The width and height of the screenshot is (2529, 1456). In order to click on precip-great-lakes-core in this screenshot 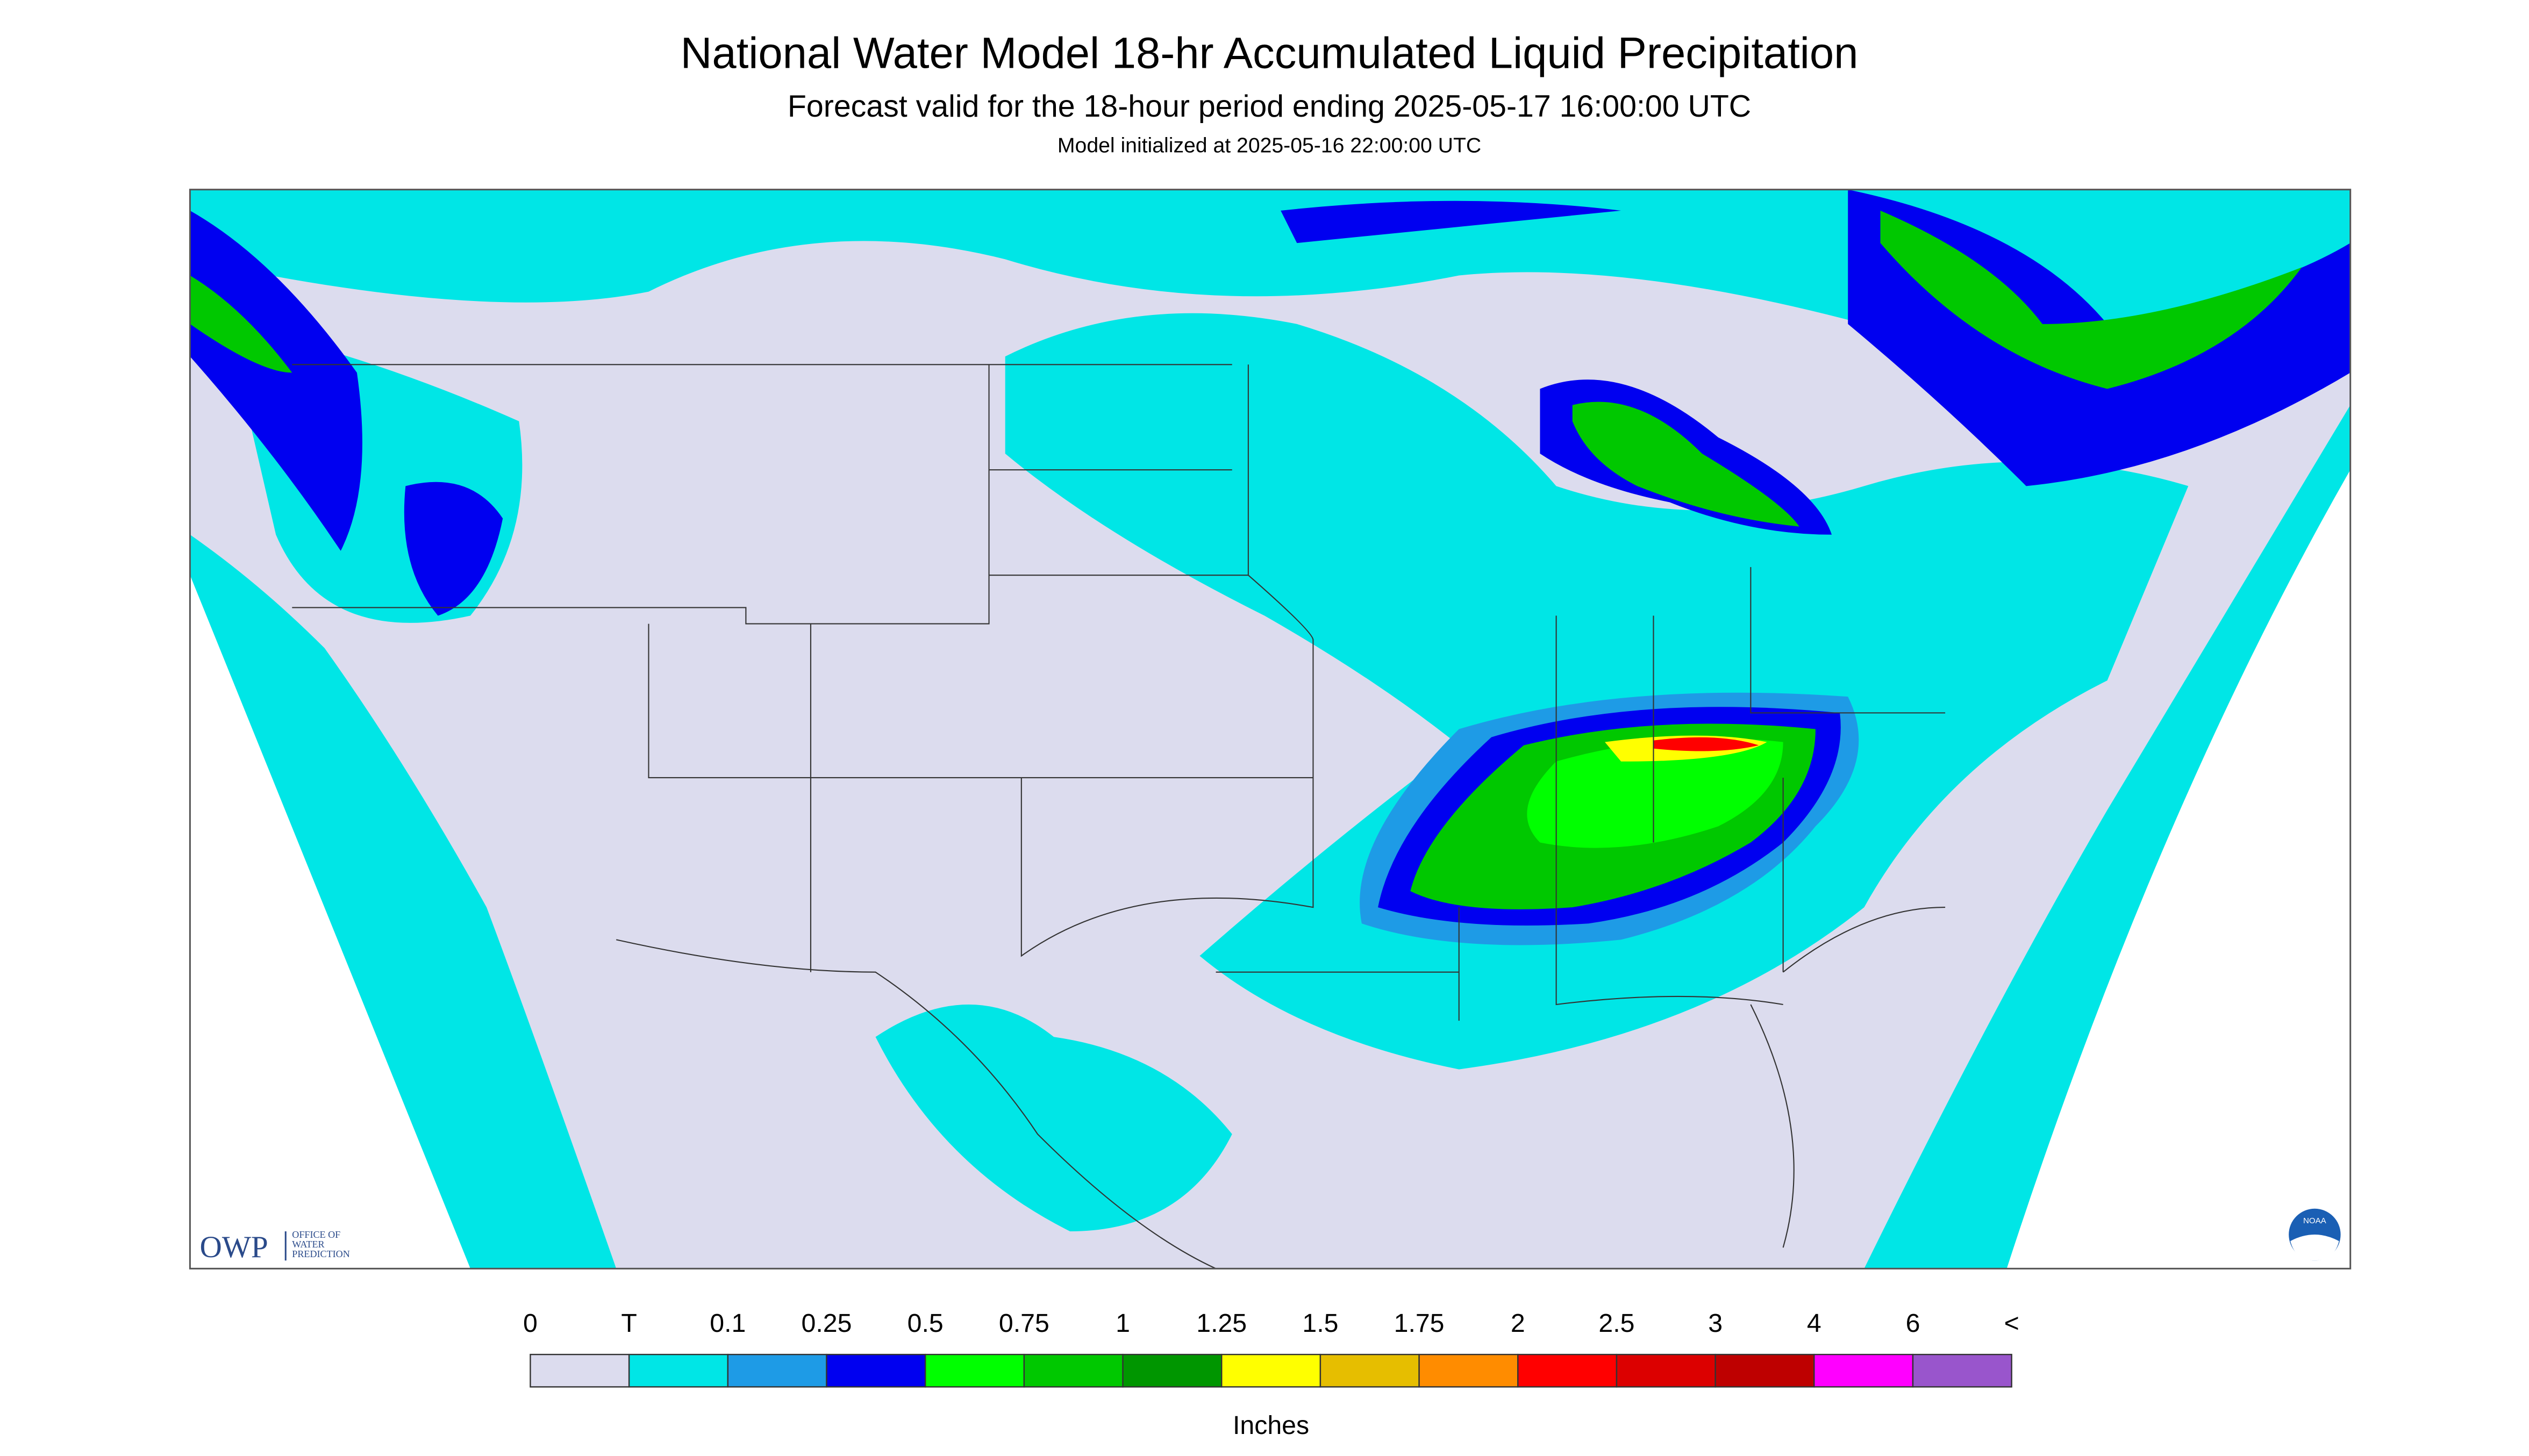, I will do `click(1685, 464)`.